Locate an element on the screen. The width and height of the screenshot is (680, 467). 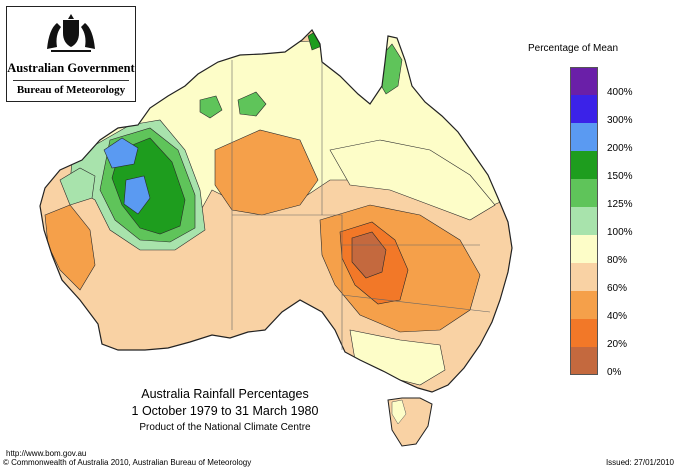
region-pilbara-peak-b is located at coordinates (137, 195).